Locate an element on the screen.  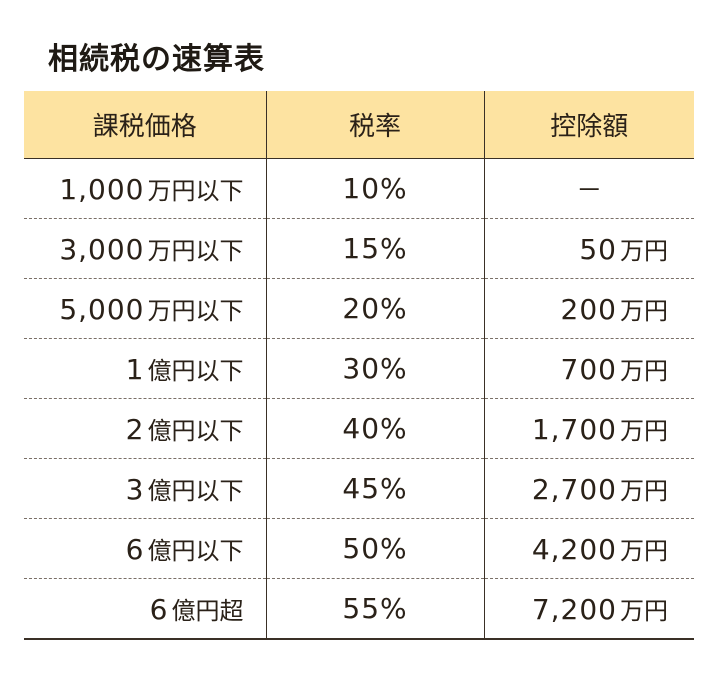
cell-deduction: 4,200 万円 is located at coordinates (588, 548).